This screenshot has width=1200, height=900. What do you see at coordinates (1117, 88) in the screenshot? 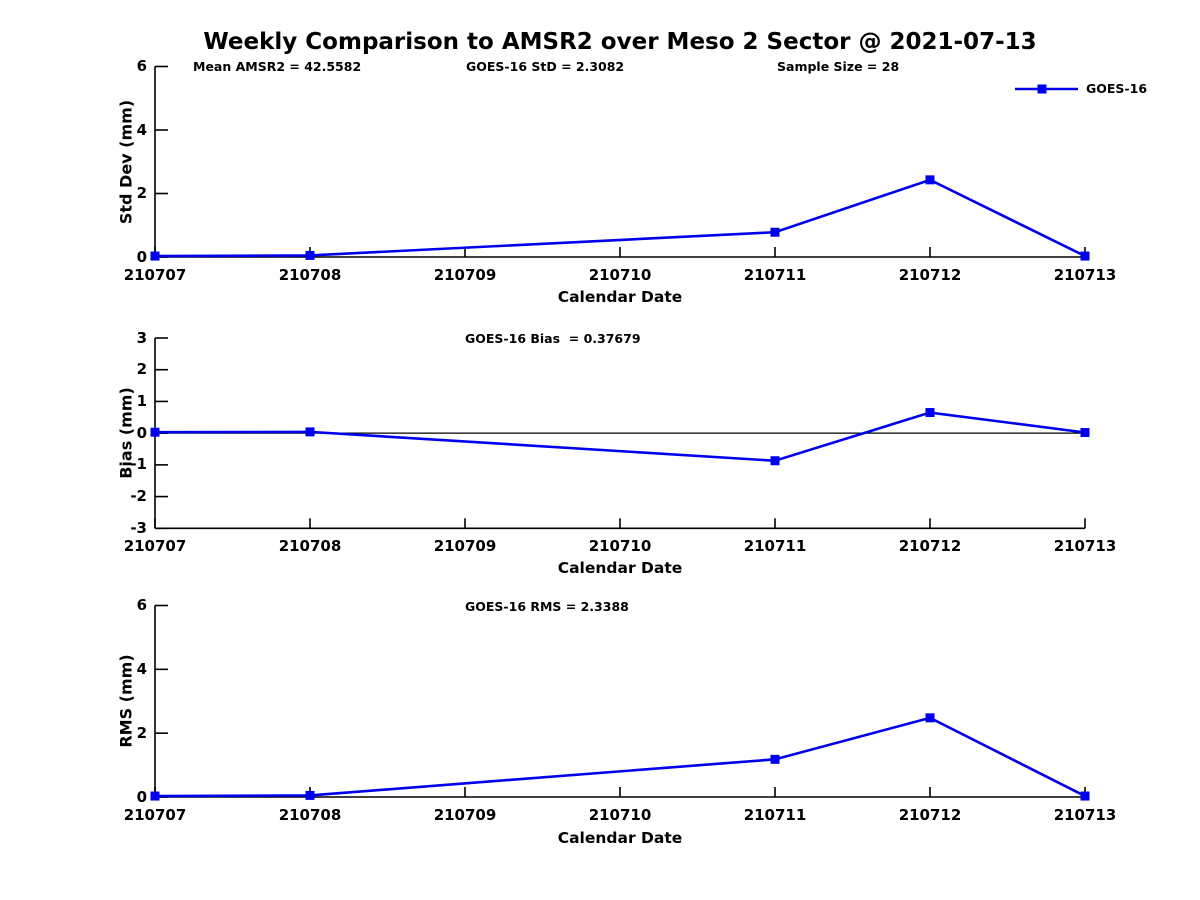
I see `legend-label: GOES-16` at bounding box center [1117, 88].